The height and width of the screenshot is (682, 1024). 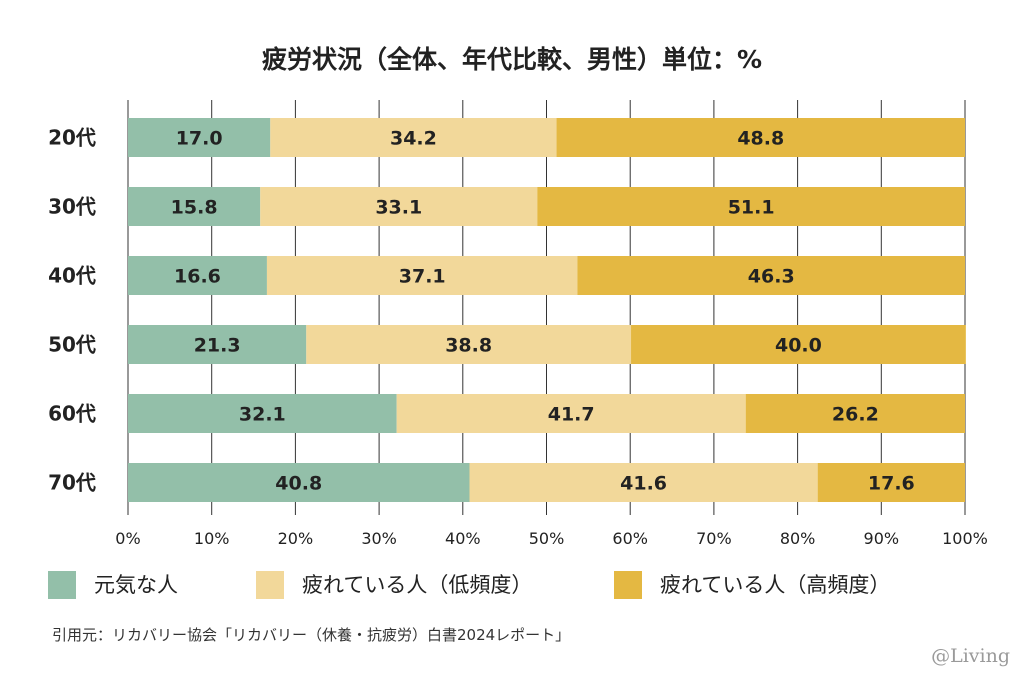 I want to click on data-label: 38.8, so click(x=468, y=346).